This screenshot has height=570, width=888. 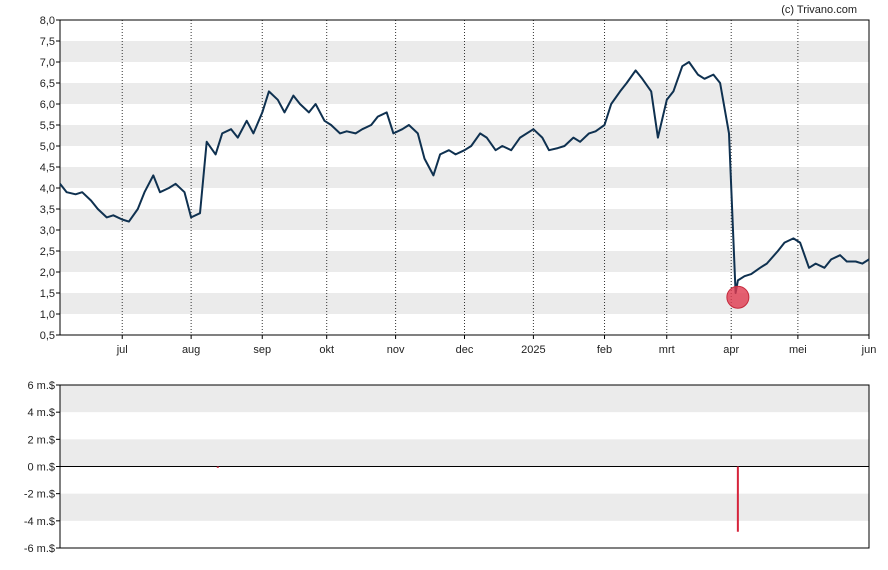 I want to click on x-tick-label: nov, so click(x=396, y=350).